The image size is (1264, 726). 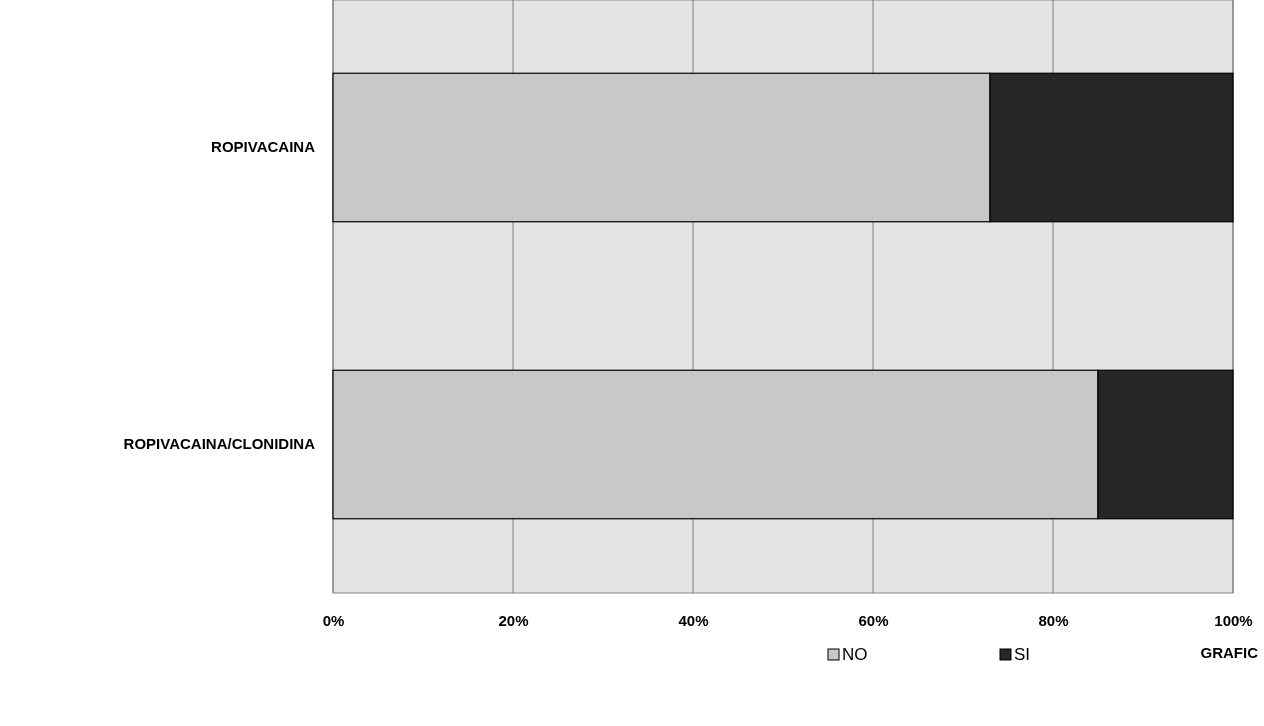 I want to click on x-tick-label: 20%, so click(x=513, y=620).